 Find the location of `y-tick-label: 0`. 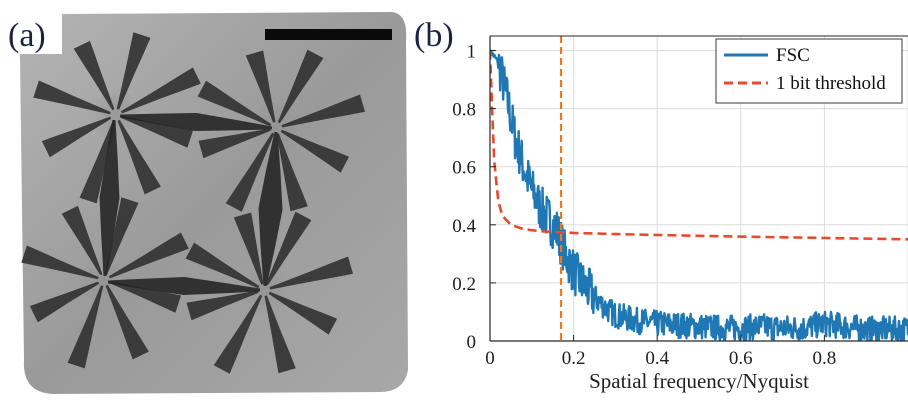

y-tick-label: 0 is located at coordinates (472, 342).